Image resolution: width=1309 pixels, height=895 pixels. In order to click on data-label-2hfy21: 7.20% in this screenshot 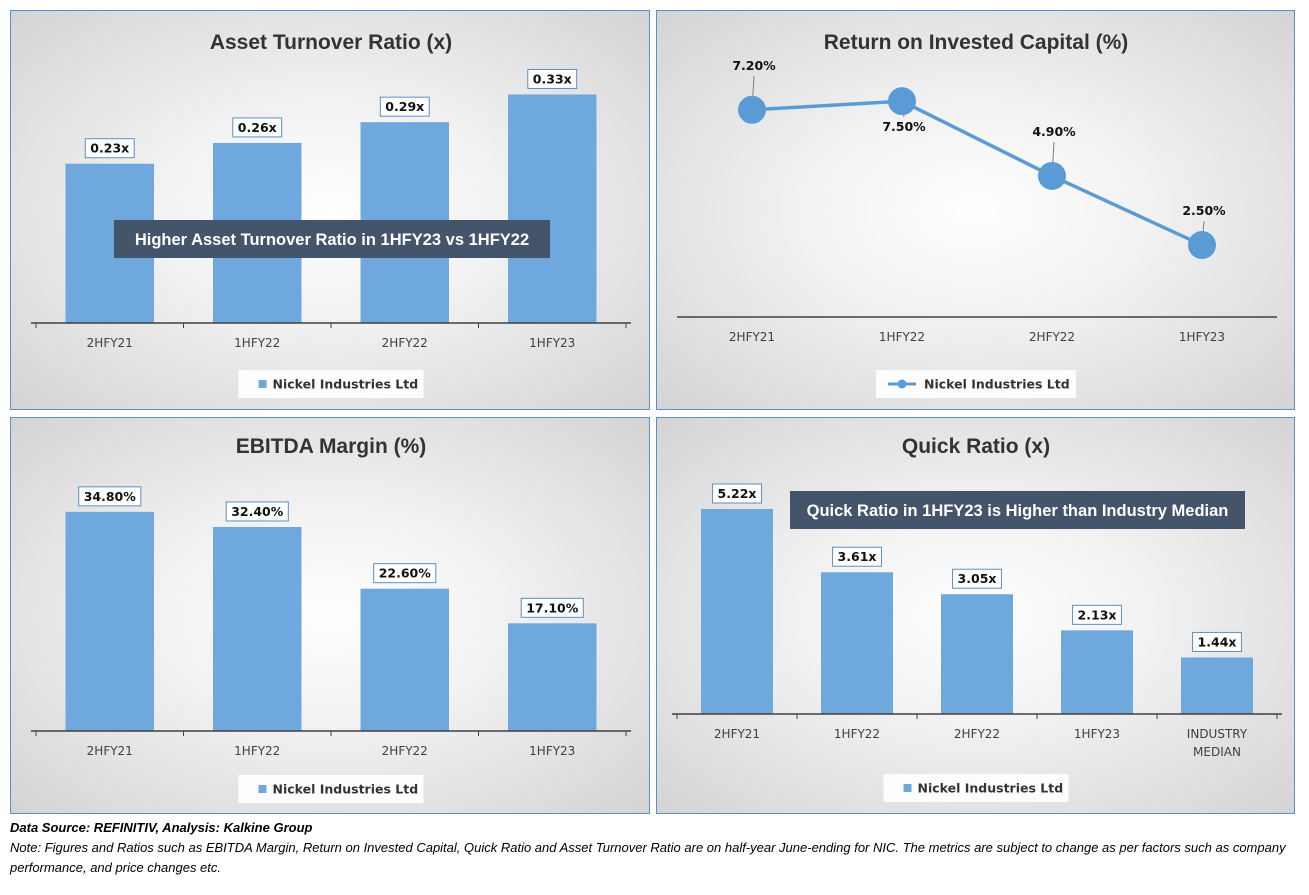, I will do `click(754, 65)`.